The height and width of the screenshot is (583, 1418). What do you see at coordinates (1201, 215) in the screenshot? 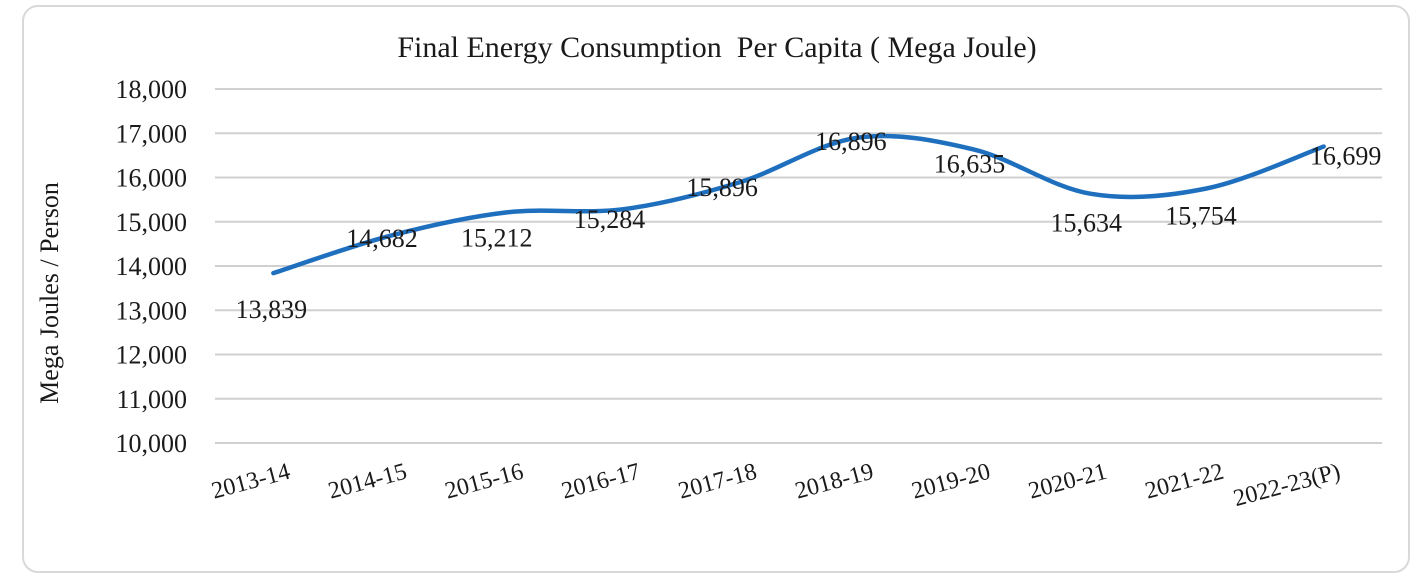
I see `data-label: 15,754` at bounding box center [1201, 215].